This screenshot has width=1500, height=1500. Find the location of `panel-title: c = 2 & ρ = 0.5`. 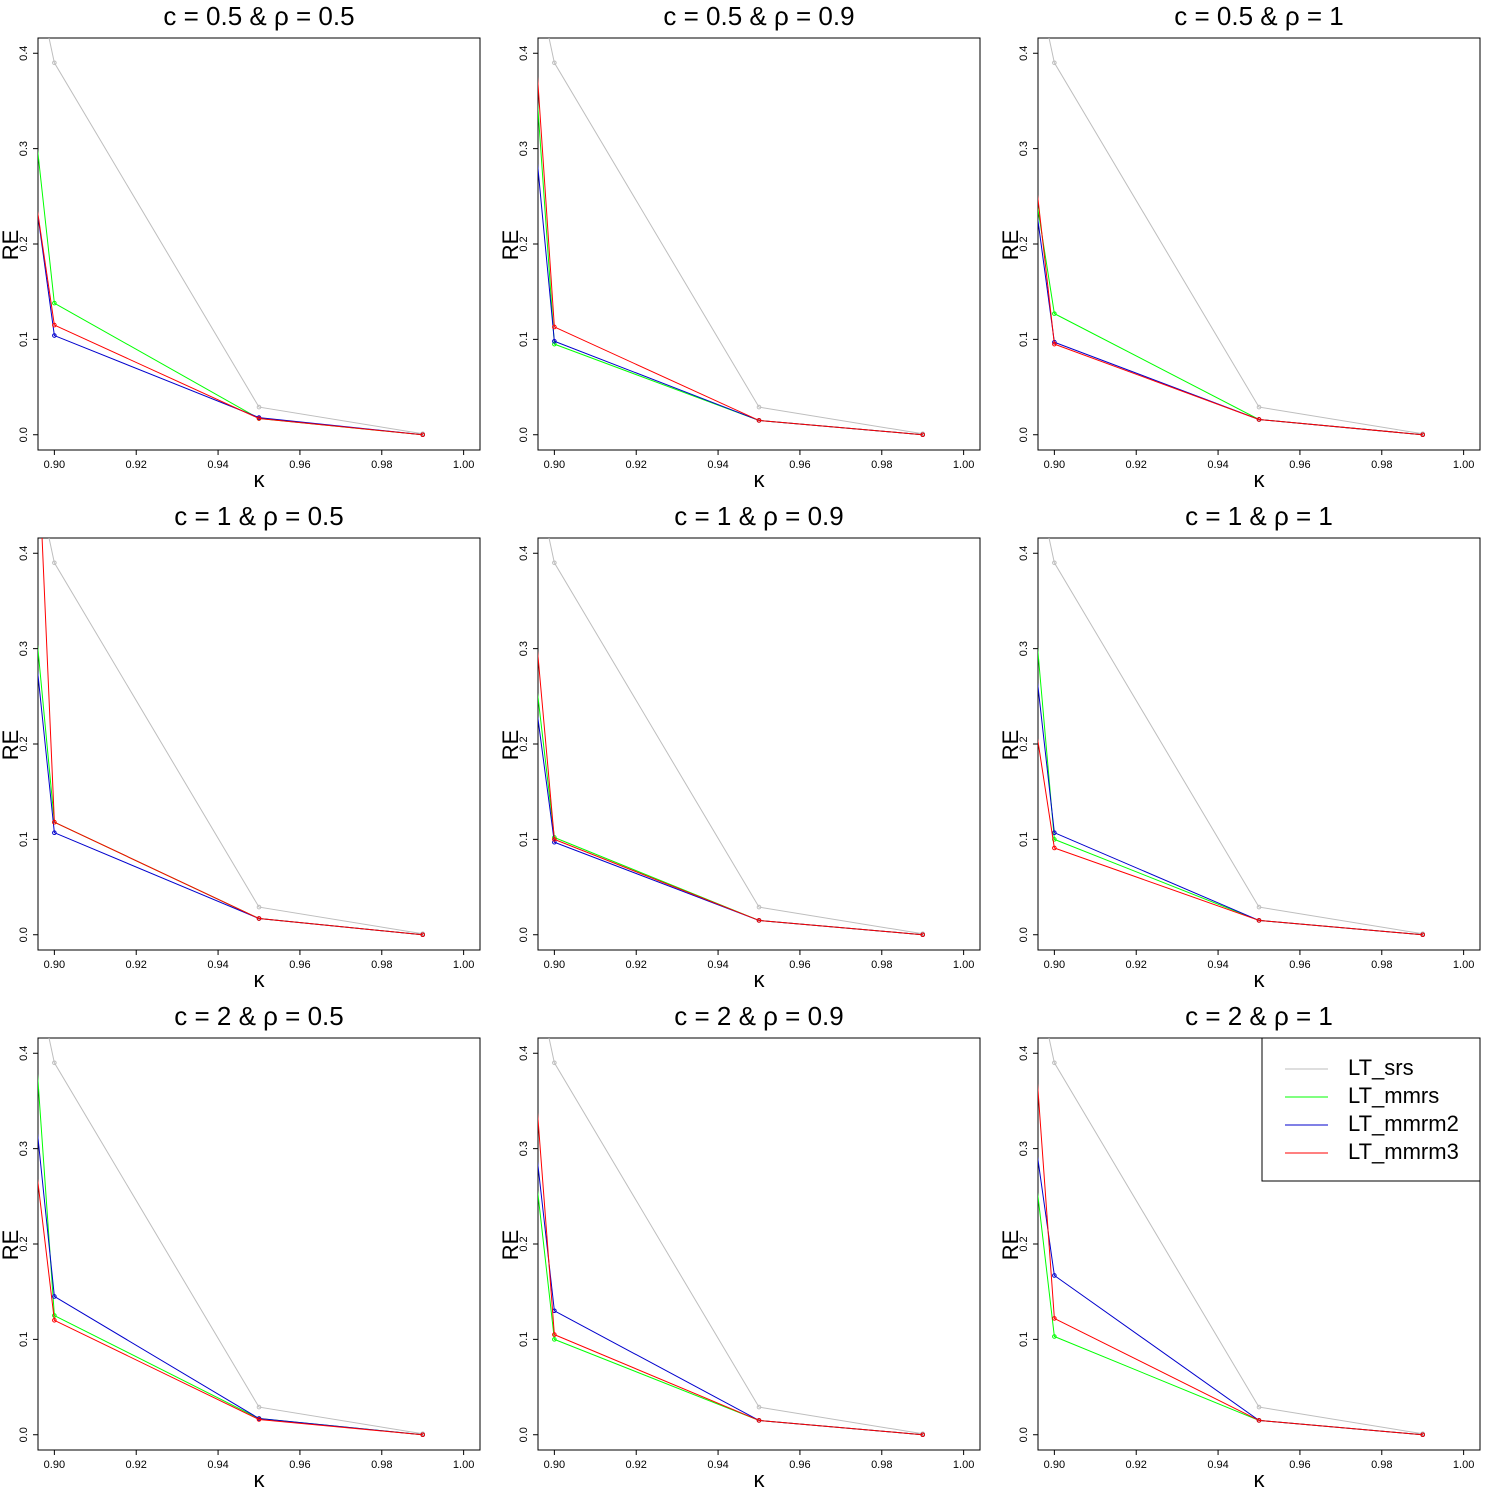

panel-title: c = 2 & ρ = 0.5 is located at coordinates (258, 1016).